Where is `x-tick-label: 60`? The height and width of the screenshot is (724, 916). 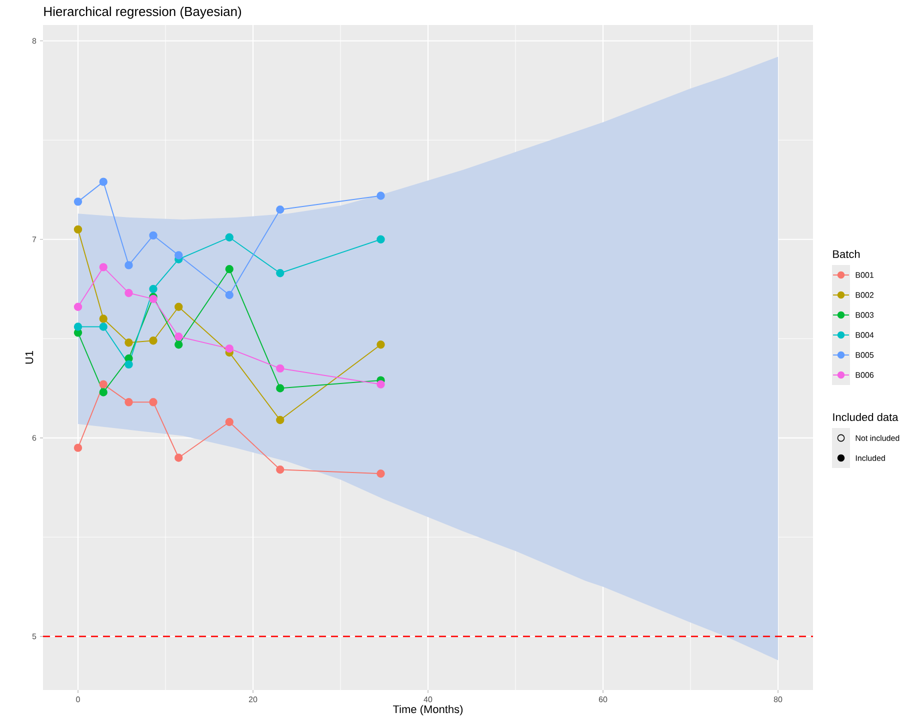
x-tick-label: 60 is located at coordinates (603, 699).